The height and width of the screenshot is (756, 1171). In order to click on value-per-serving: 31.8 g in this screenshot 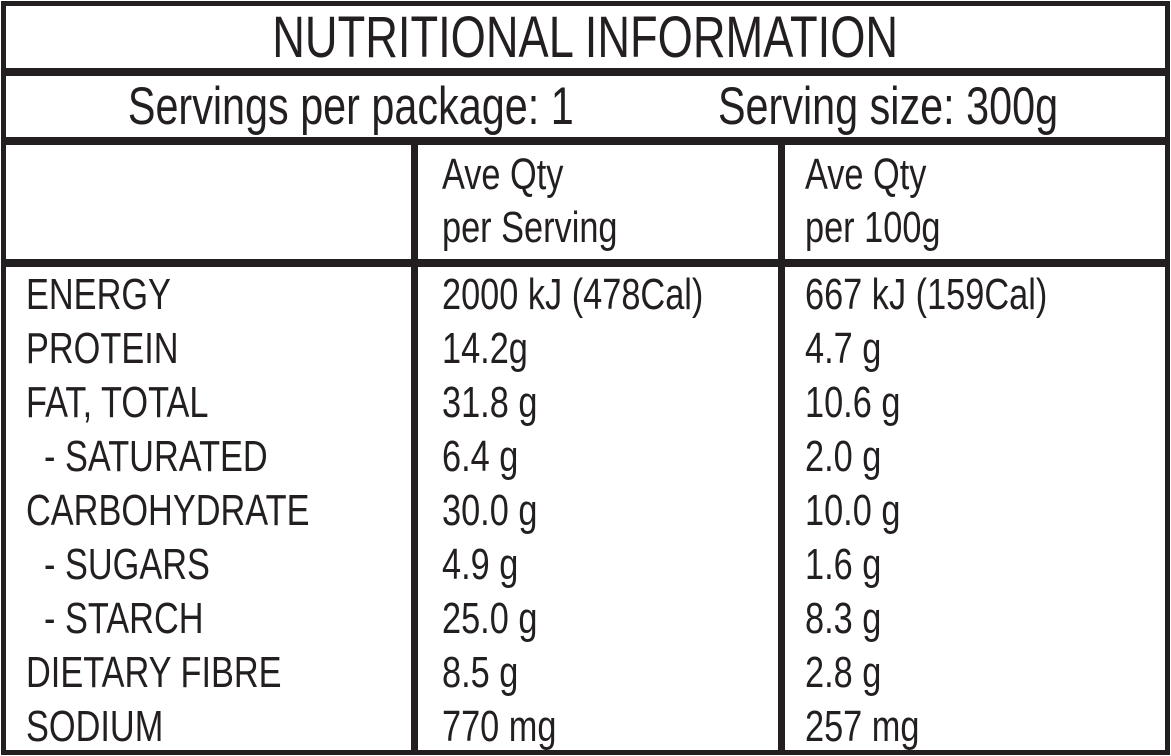, I will do `click(594, 402)`.